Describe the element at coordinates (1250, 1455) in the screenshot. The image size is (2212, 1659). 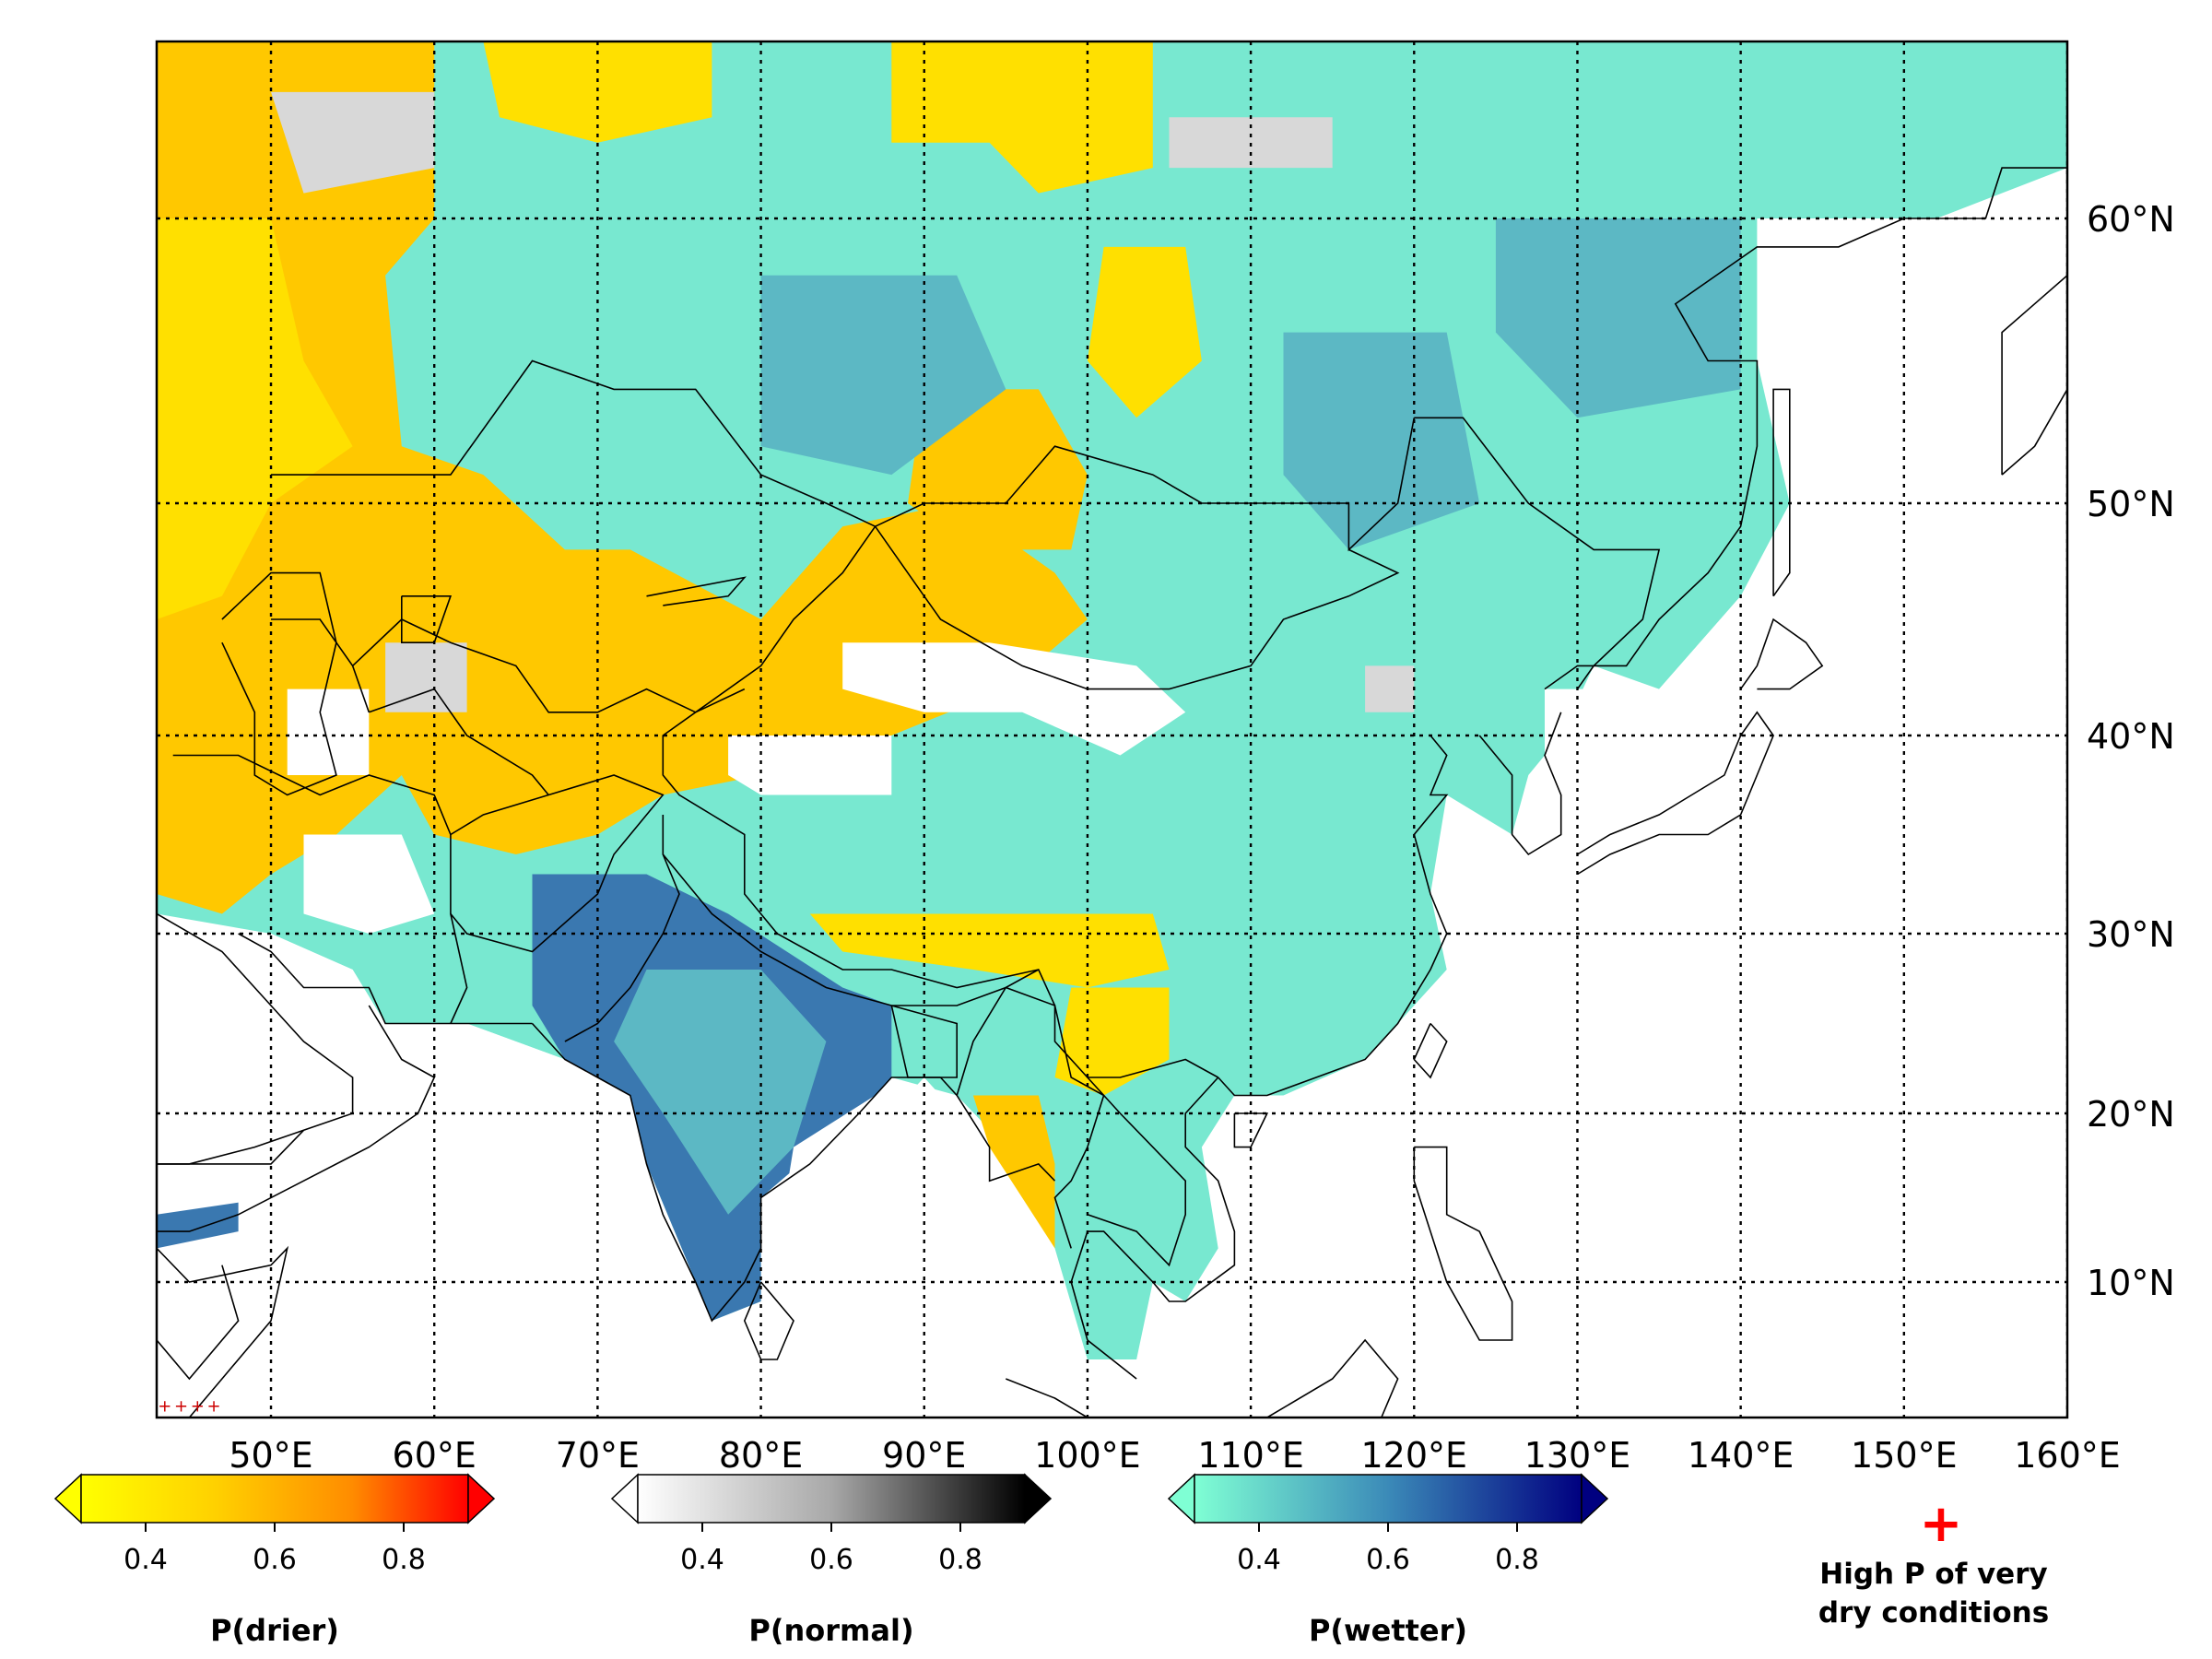
I see `lon-tick-label: 110°E` at that location.